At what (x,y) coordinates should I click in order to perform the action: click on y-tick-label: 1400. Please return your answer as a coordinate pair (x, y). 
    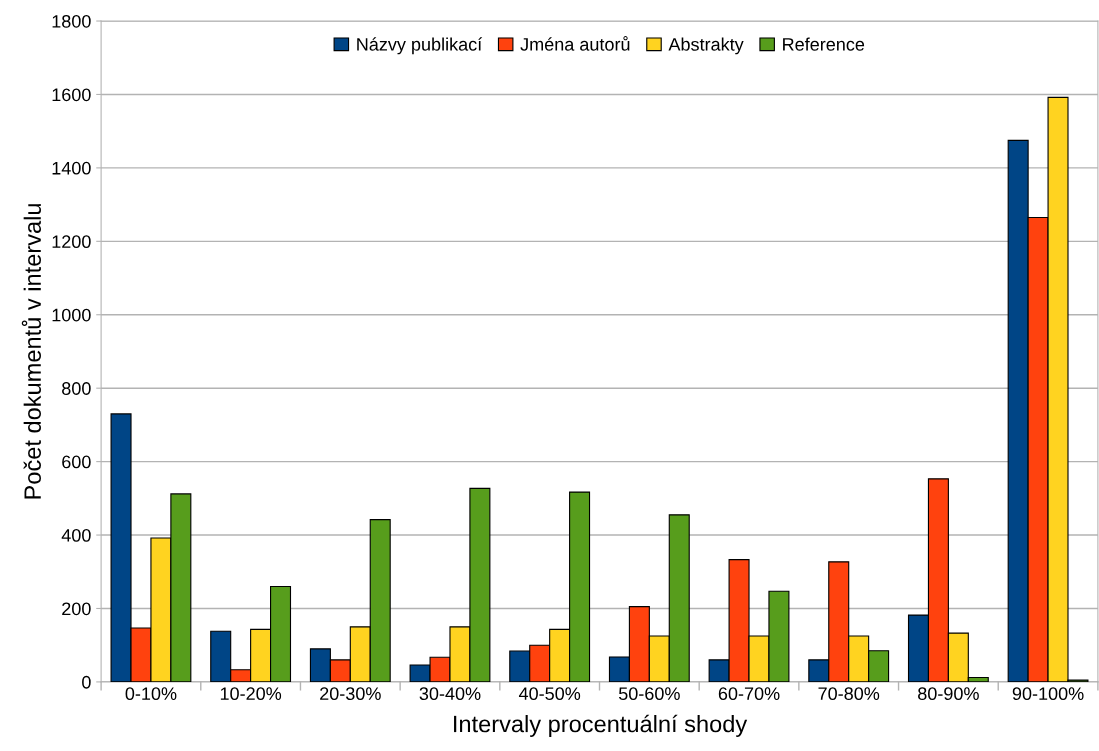
    Looking at the image, I should click on (71, 168).